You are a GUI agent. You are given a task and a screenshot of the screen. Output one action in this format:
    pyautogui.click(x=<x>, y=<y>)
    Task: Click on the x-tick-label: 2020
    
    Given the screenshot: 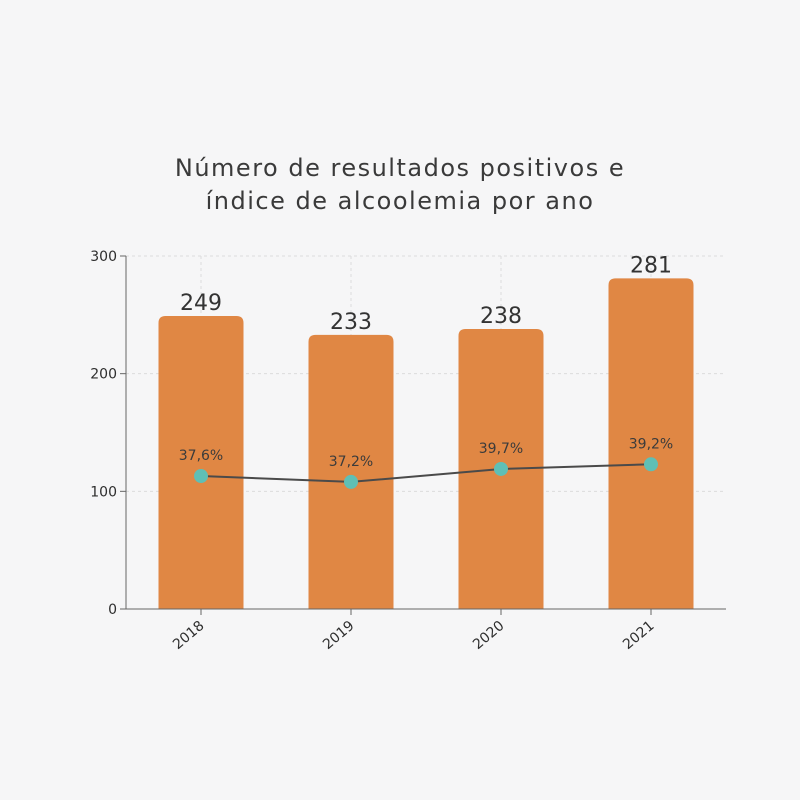 What is the action you would take?
    pyautogui.click(x=489, y=635)
    